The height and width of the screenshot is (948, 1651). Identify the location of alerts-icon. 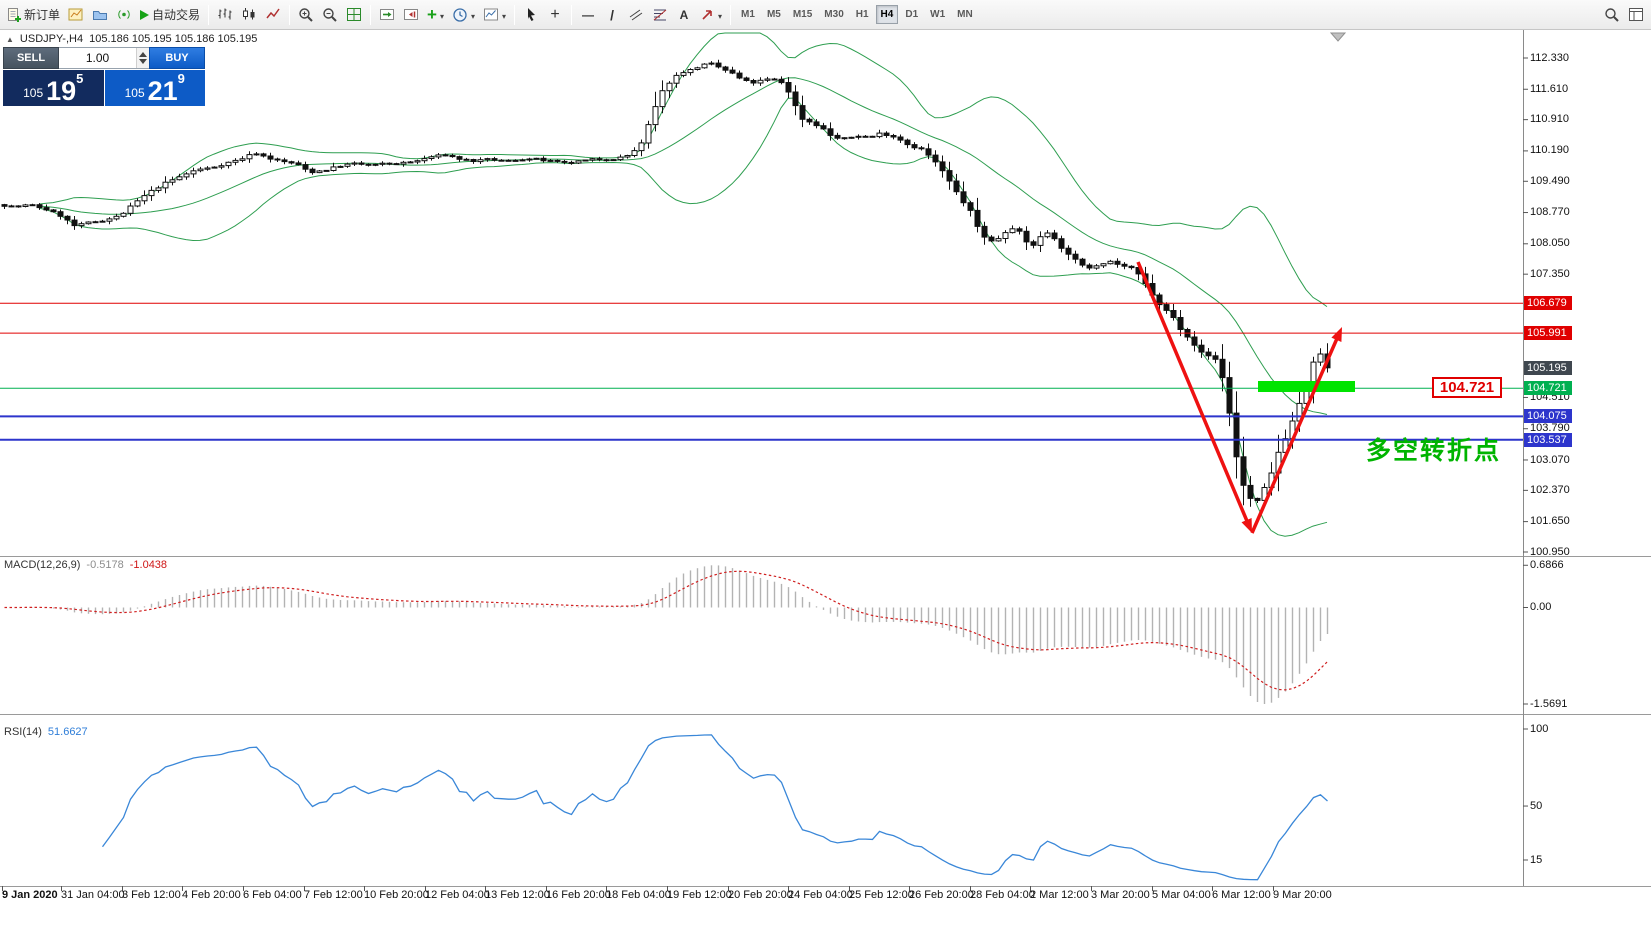
(124, 14).